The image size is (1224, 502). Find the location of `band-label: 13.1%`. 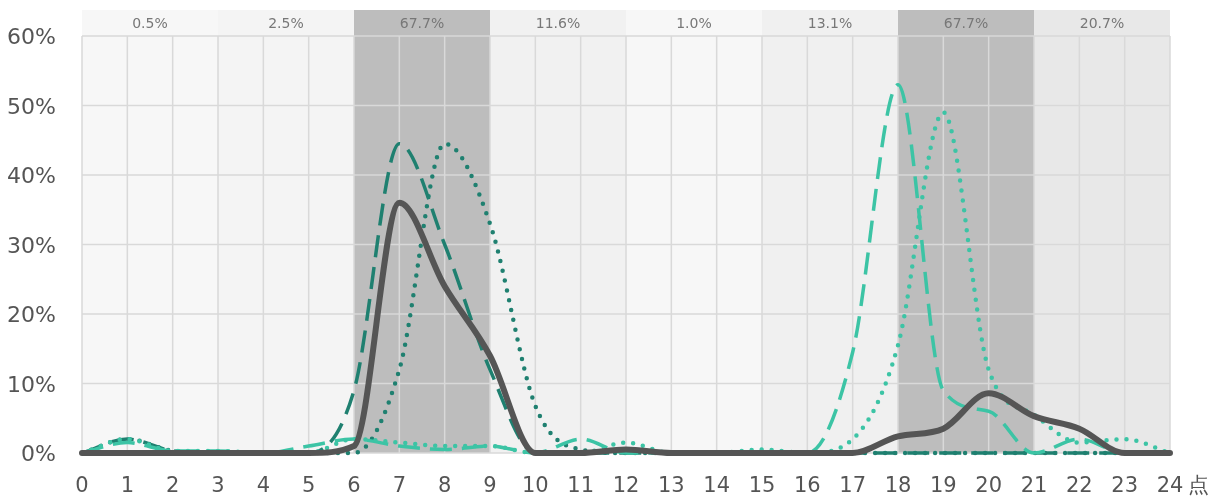

band-label: 13.1% is located at coordinates (830, 23).